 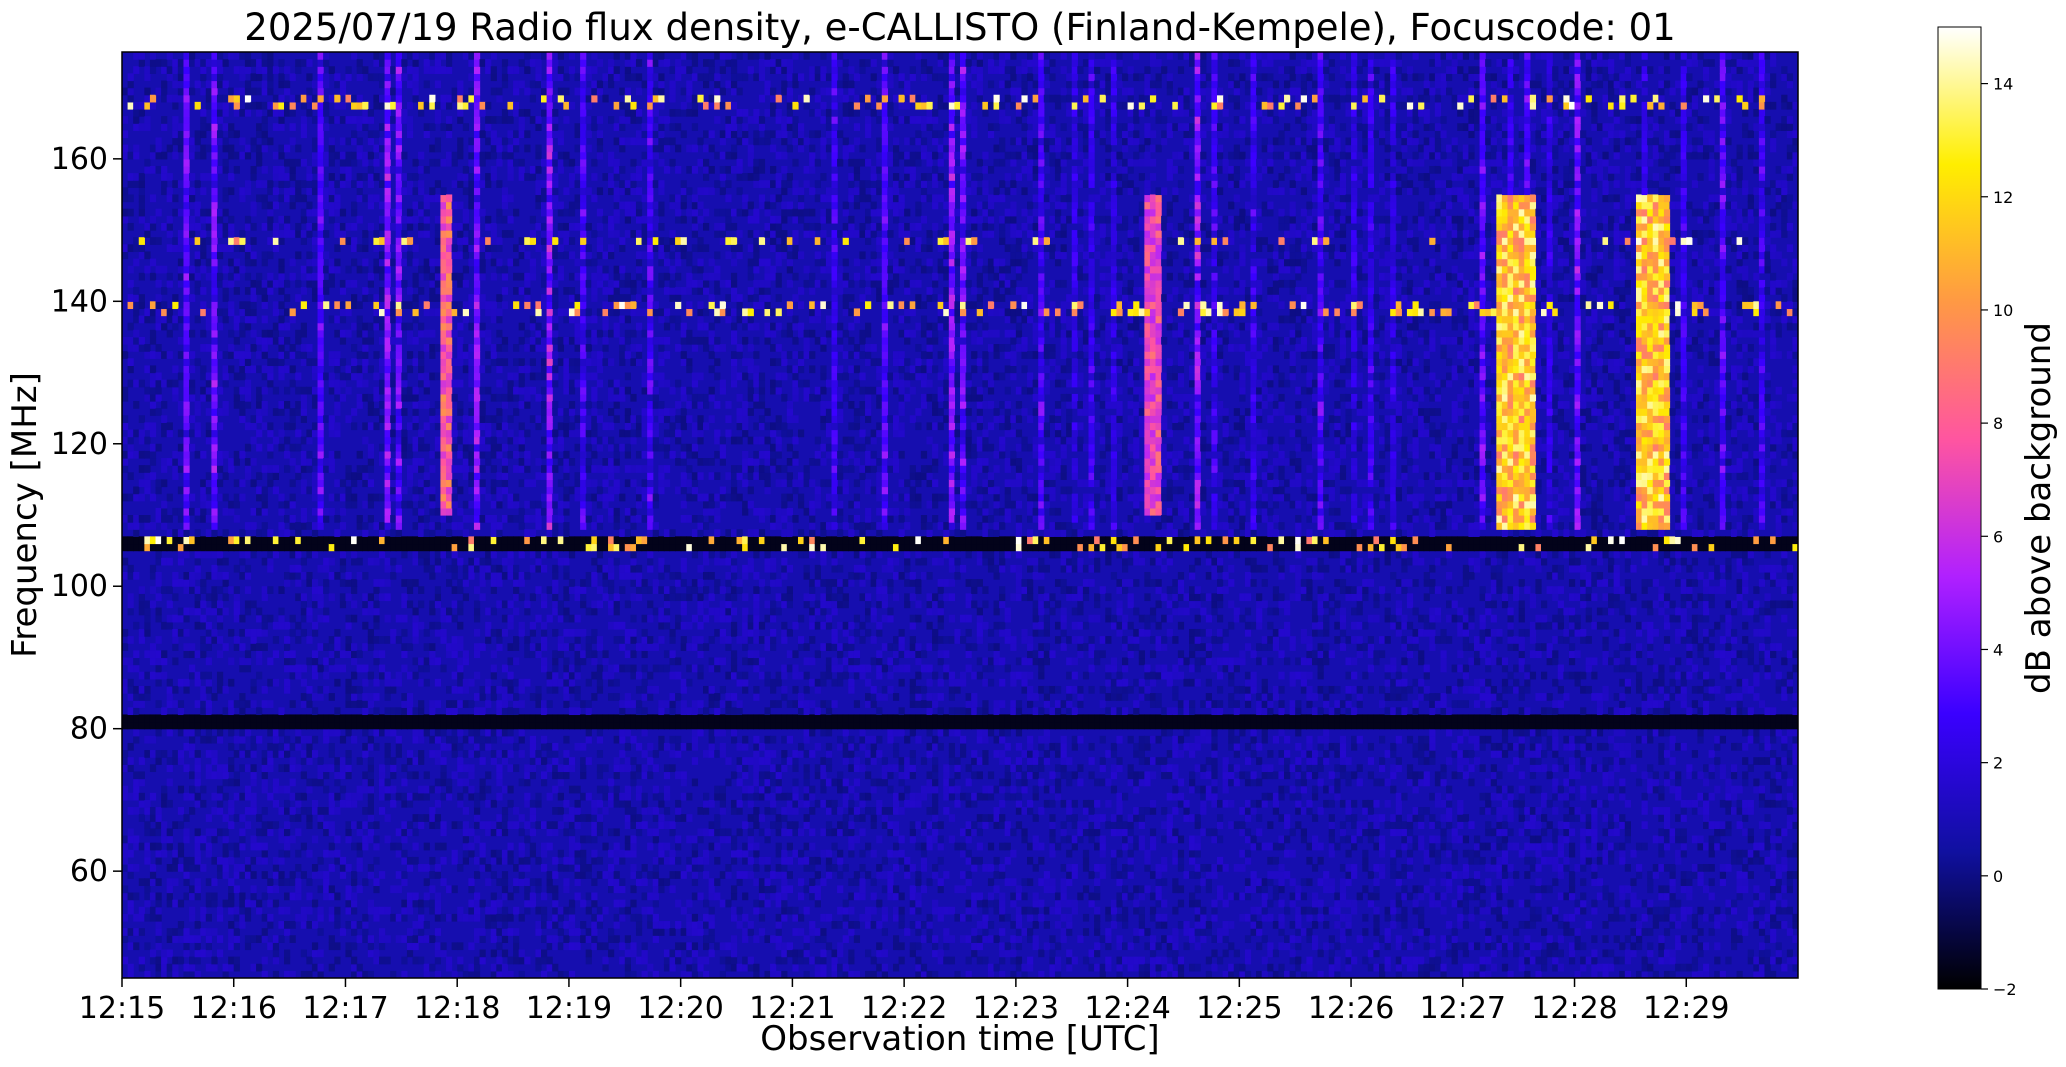 I want to click on colorbar-tick-label: 10, so click(x=2003, y=310).